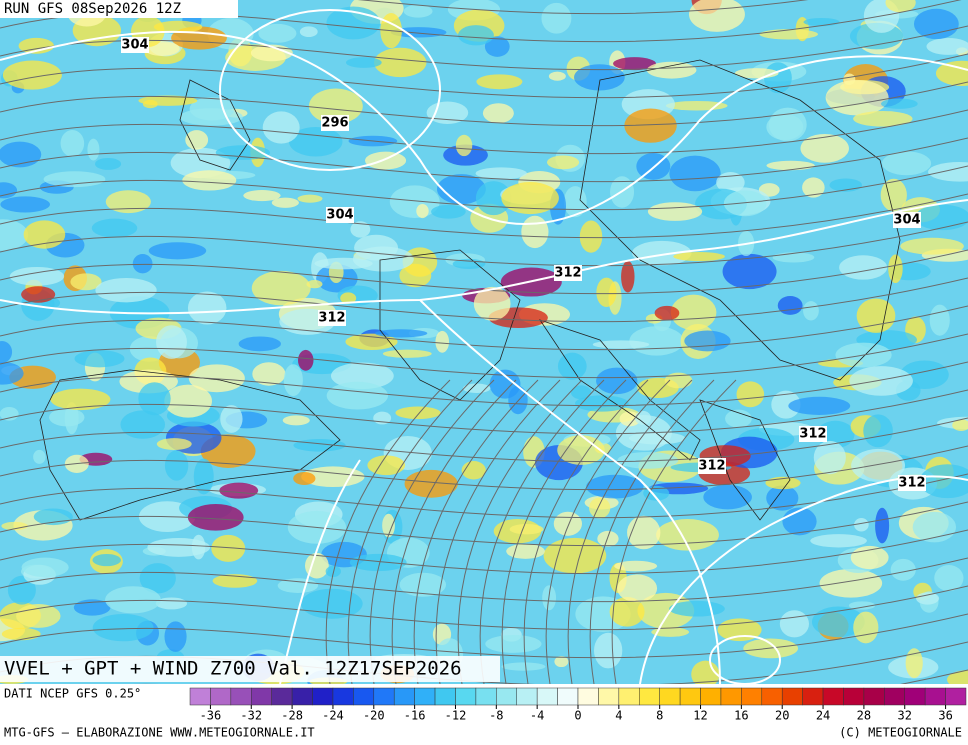  Describe the element at coordinates (900, 733) in the screenshot. I see `footer-right: (C) METEOGIORNALE` at that location.